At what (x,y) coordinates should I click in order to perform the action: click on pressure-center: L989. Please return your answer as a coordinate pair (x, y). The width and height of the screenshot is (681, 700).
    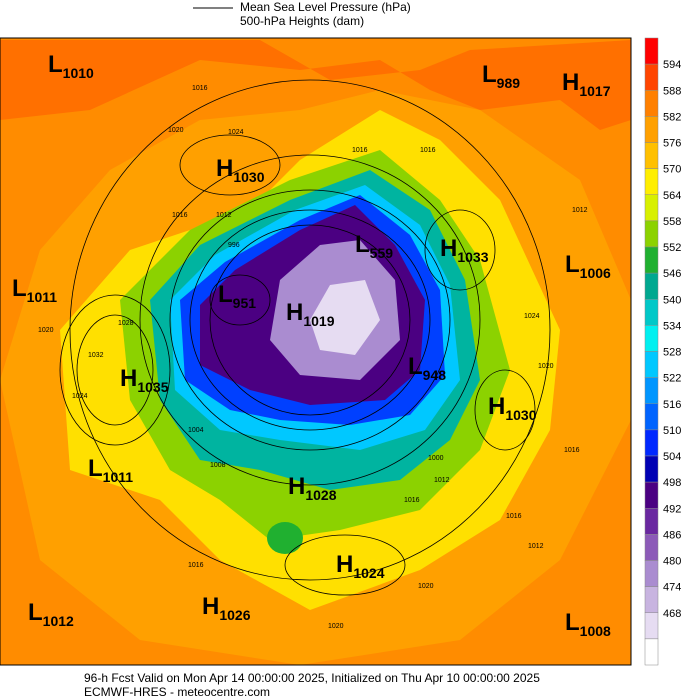
    Looking at the image, I should click on (501, 76).